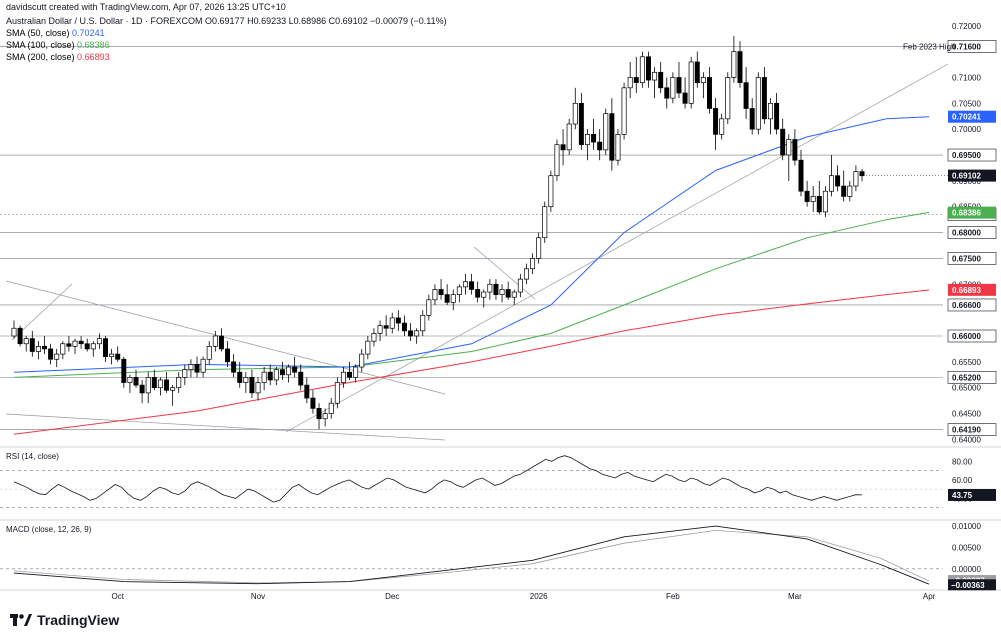  What do you see at coordinates (392, 596) in the screenshot?
I see `time-tick-label: Dec` at bounding box center [392, 596].